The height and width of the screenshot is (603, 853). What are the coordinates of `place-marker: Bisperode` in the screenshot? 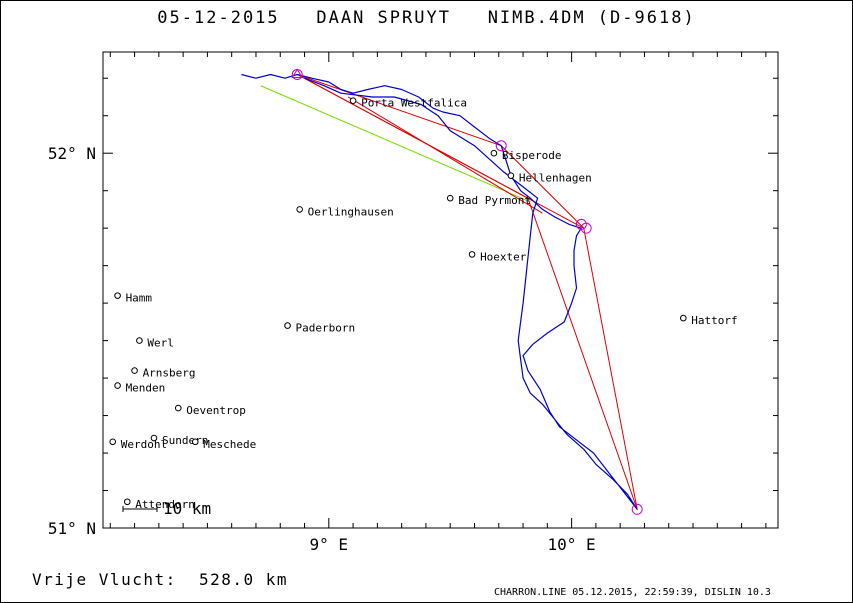 It's located at (526, 155).